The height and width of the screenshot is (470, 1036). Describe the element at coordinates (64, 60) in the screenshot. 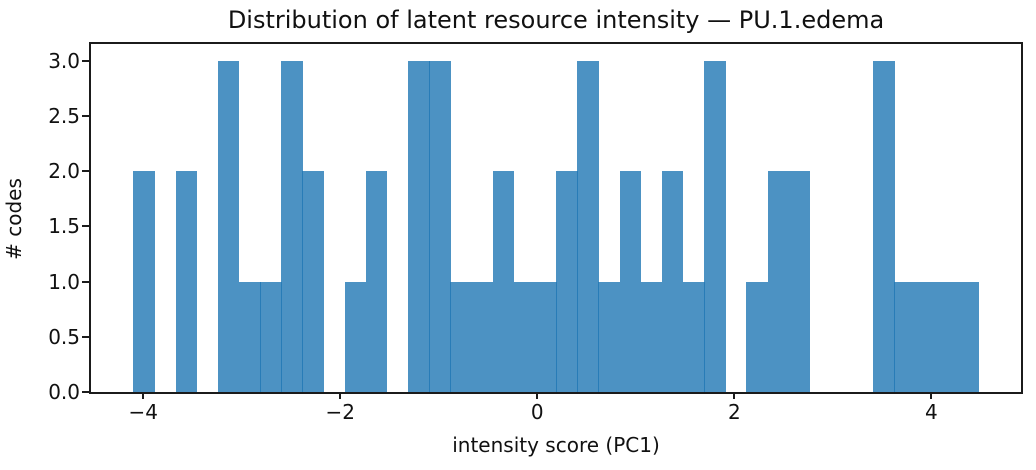

I see `y-tick-label: 3.0` at that location.